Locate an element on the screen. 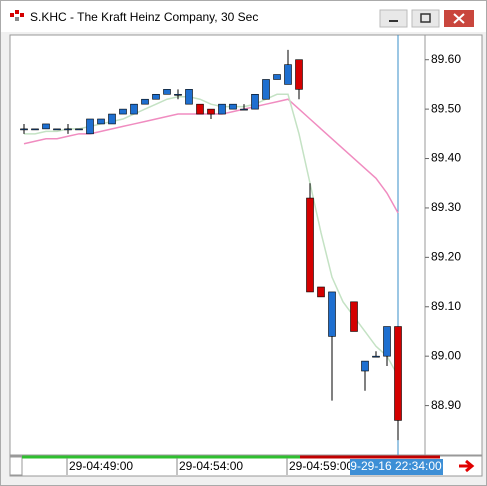 This screenshot has width=487, height=486. y-tick-label: 89.10 is located at coordinates (446, 306).